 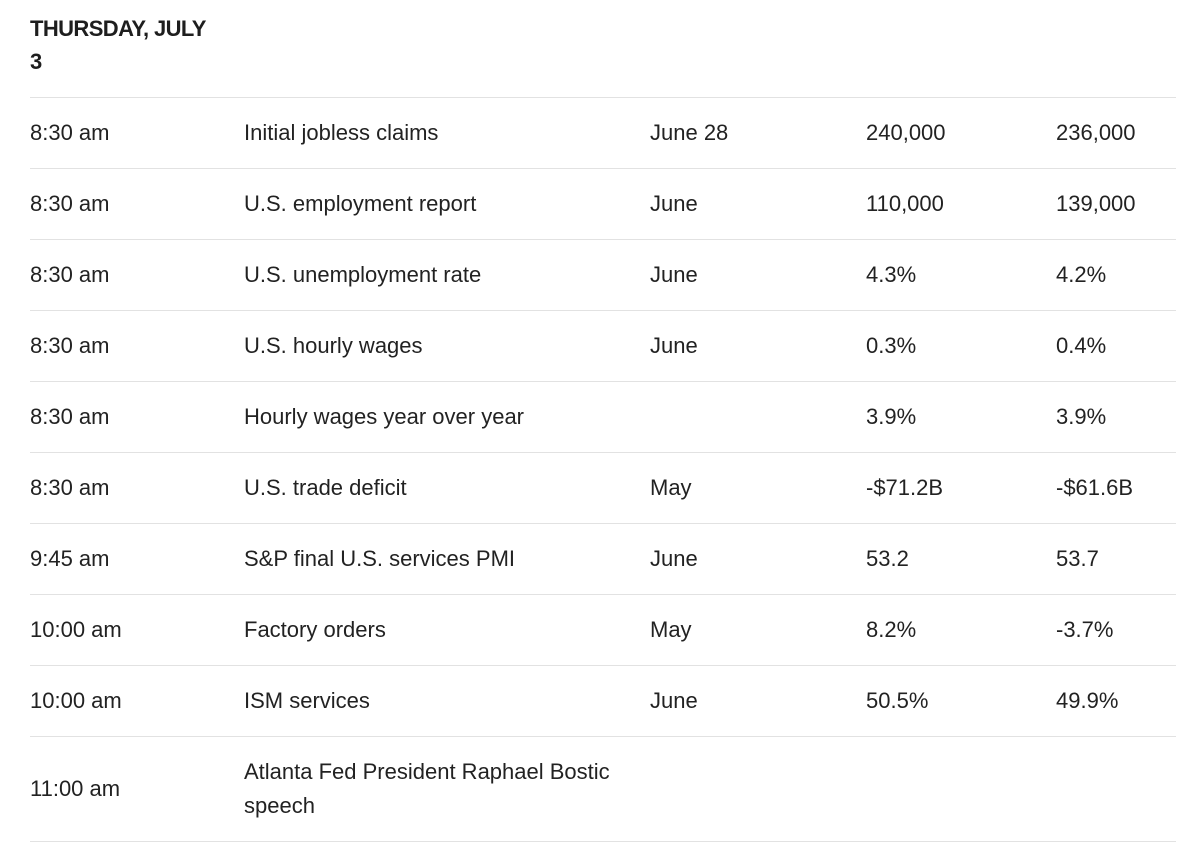 What do you see at coordinates (70, 558) in the screenshot?
I see `time-cell: 9:45 am` at bounding box center [70, 558].